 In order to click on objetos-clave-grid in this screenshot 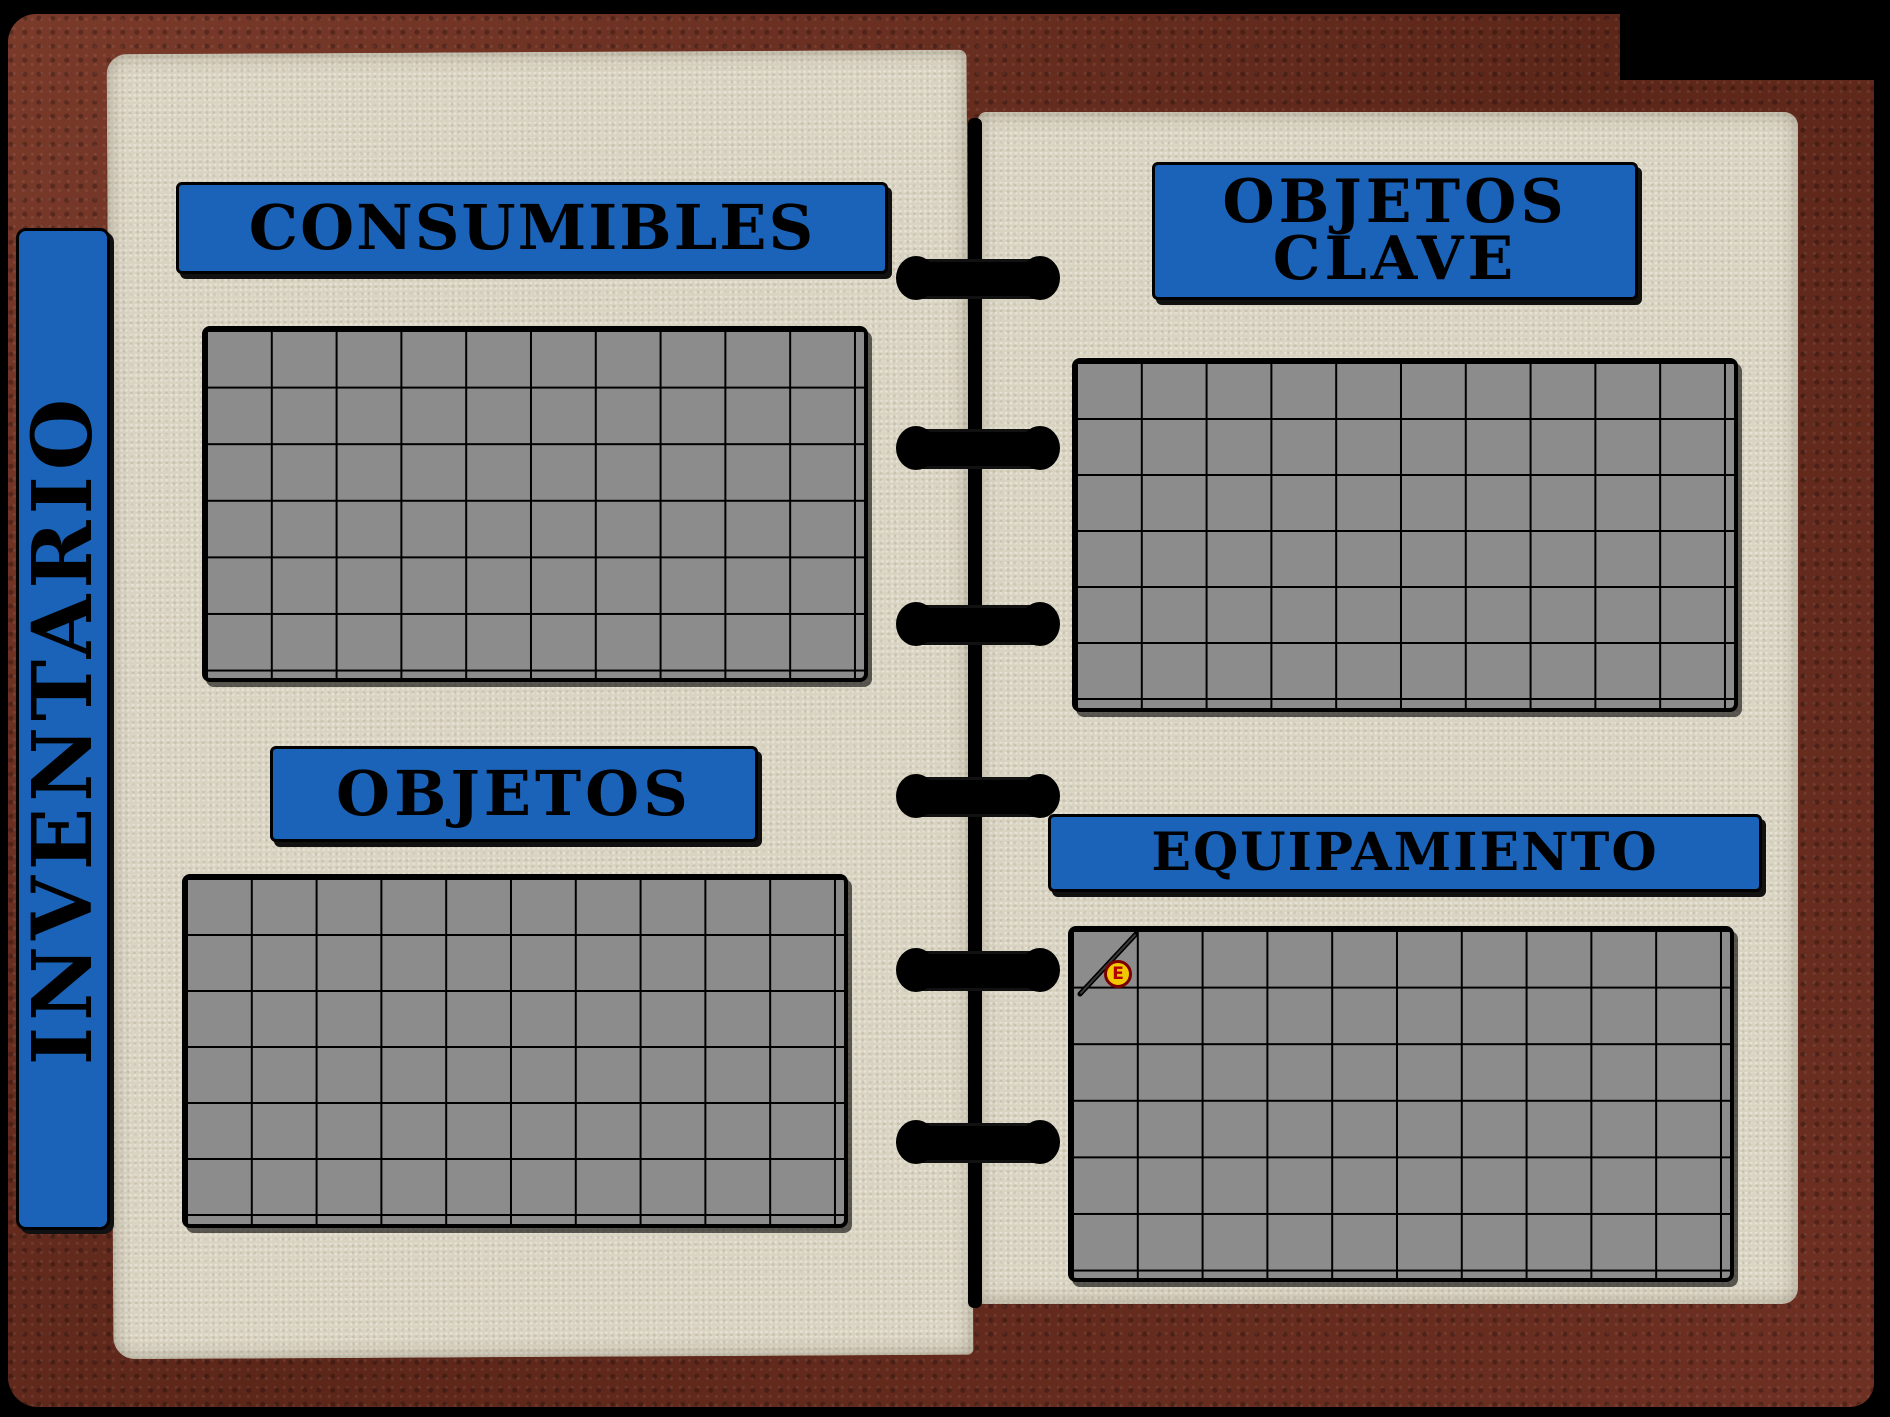, I will do `click(1405, 535)`.